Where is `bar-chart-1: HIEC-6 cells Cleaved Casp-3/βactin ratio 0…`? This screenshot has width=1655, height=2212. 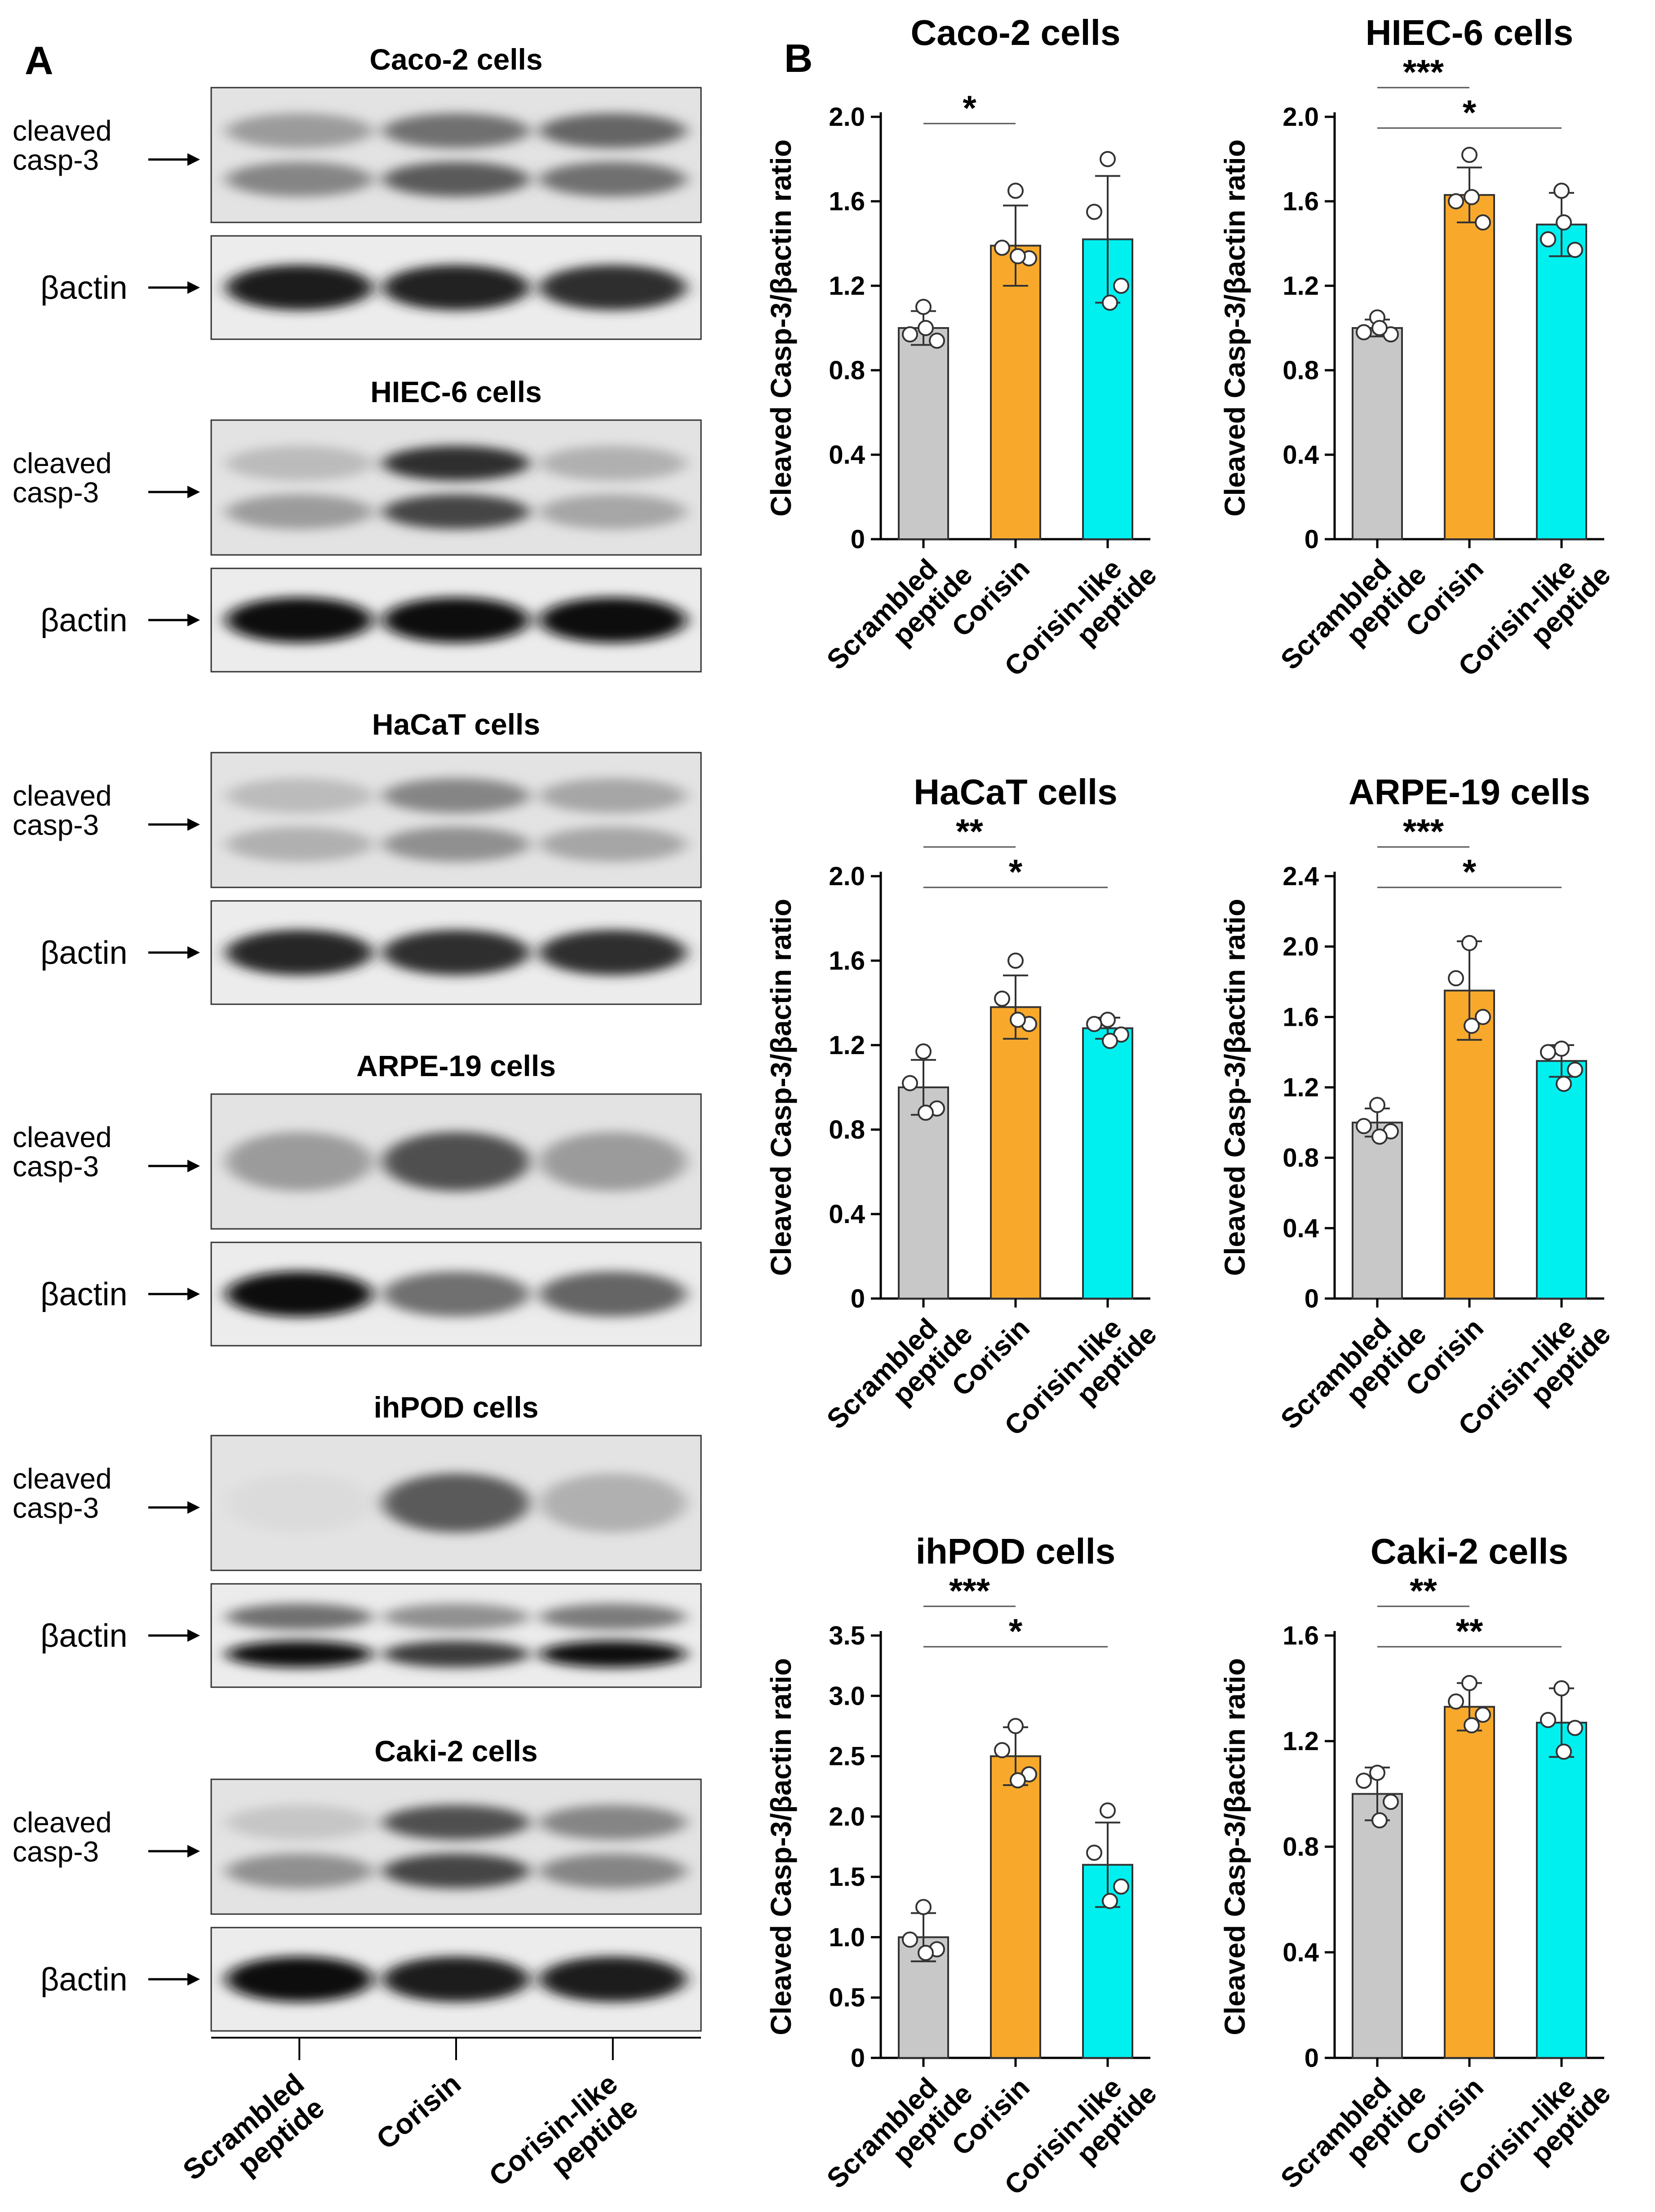
bar-chart-1: HIEC-6 cells Cleaved Casp-3/βactin ratio 0… is located at coordinates (1418, 348).